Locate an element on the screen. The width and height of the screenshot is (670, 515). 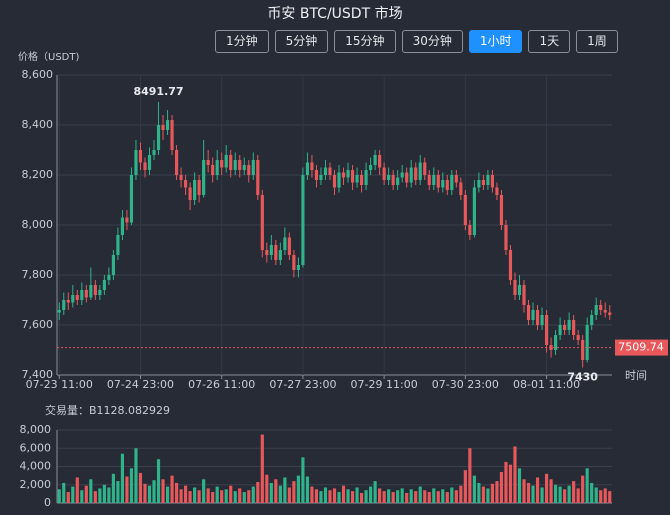
interval-button: 1分钟 is located at coordinates (242, 41).